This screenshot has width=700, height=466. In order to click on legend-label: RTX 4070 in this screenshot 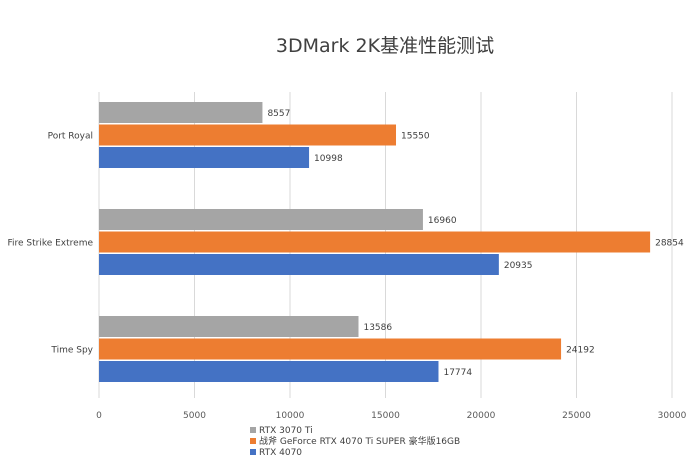, I will do `click(280, 453)`.